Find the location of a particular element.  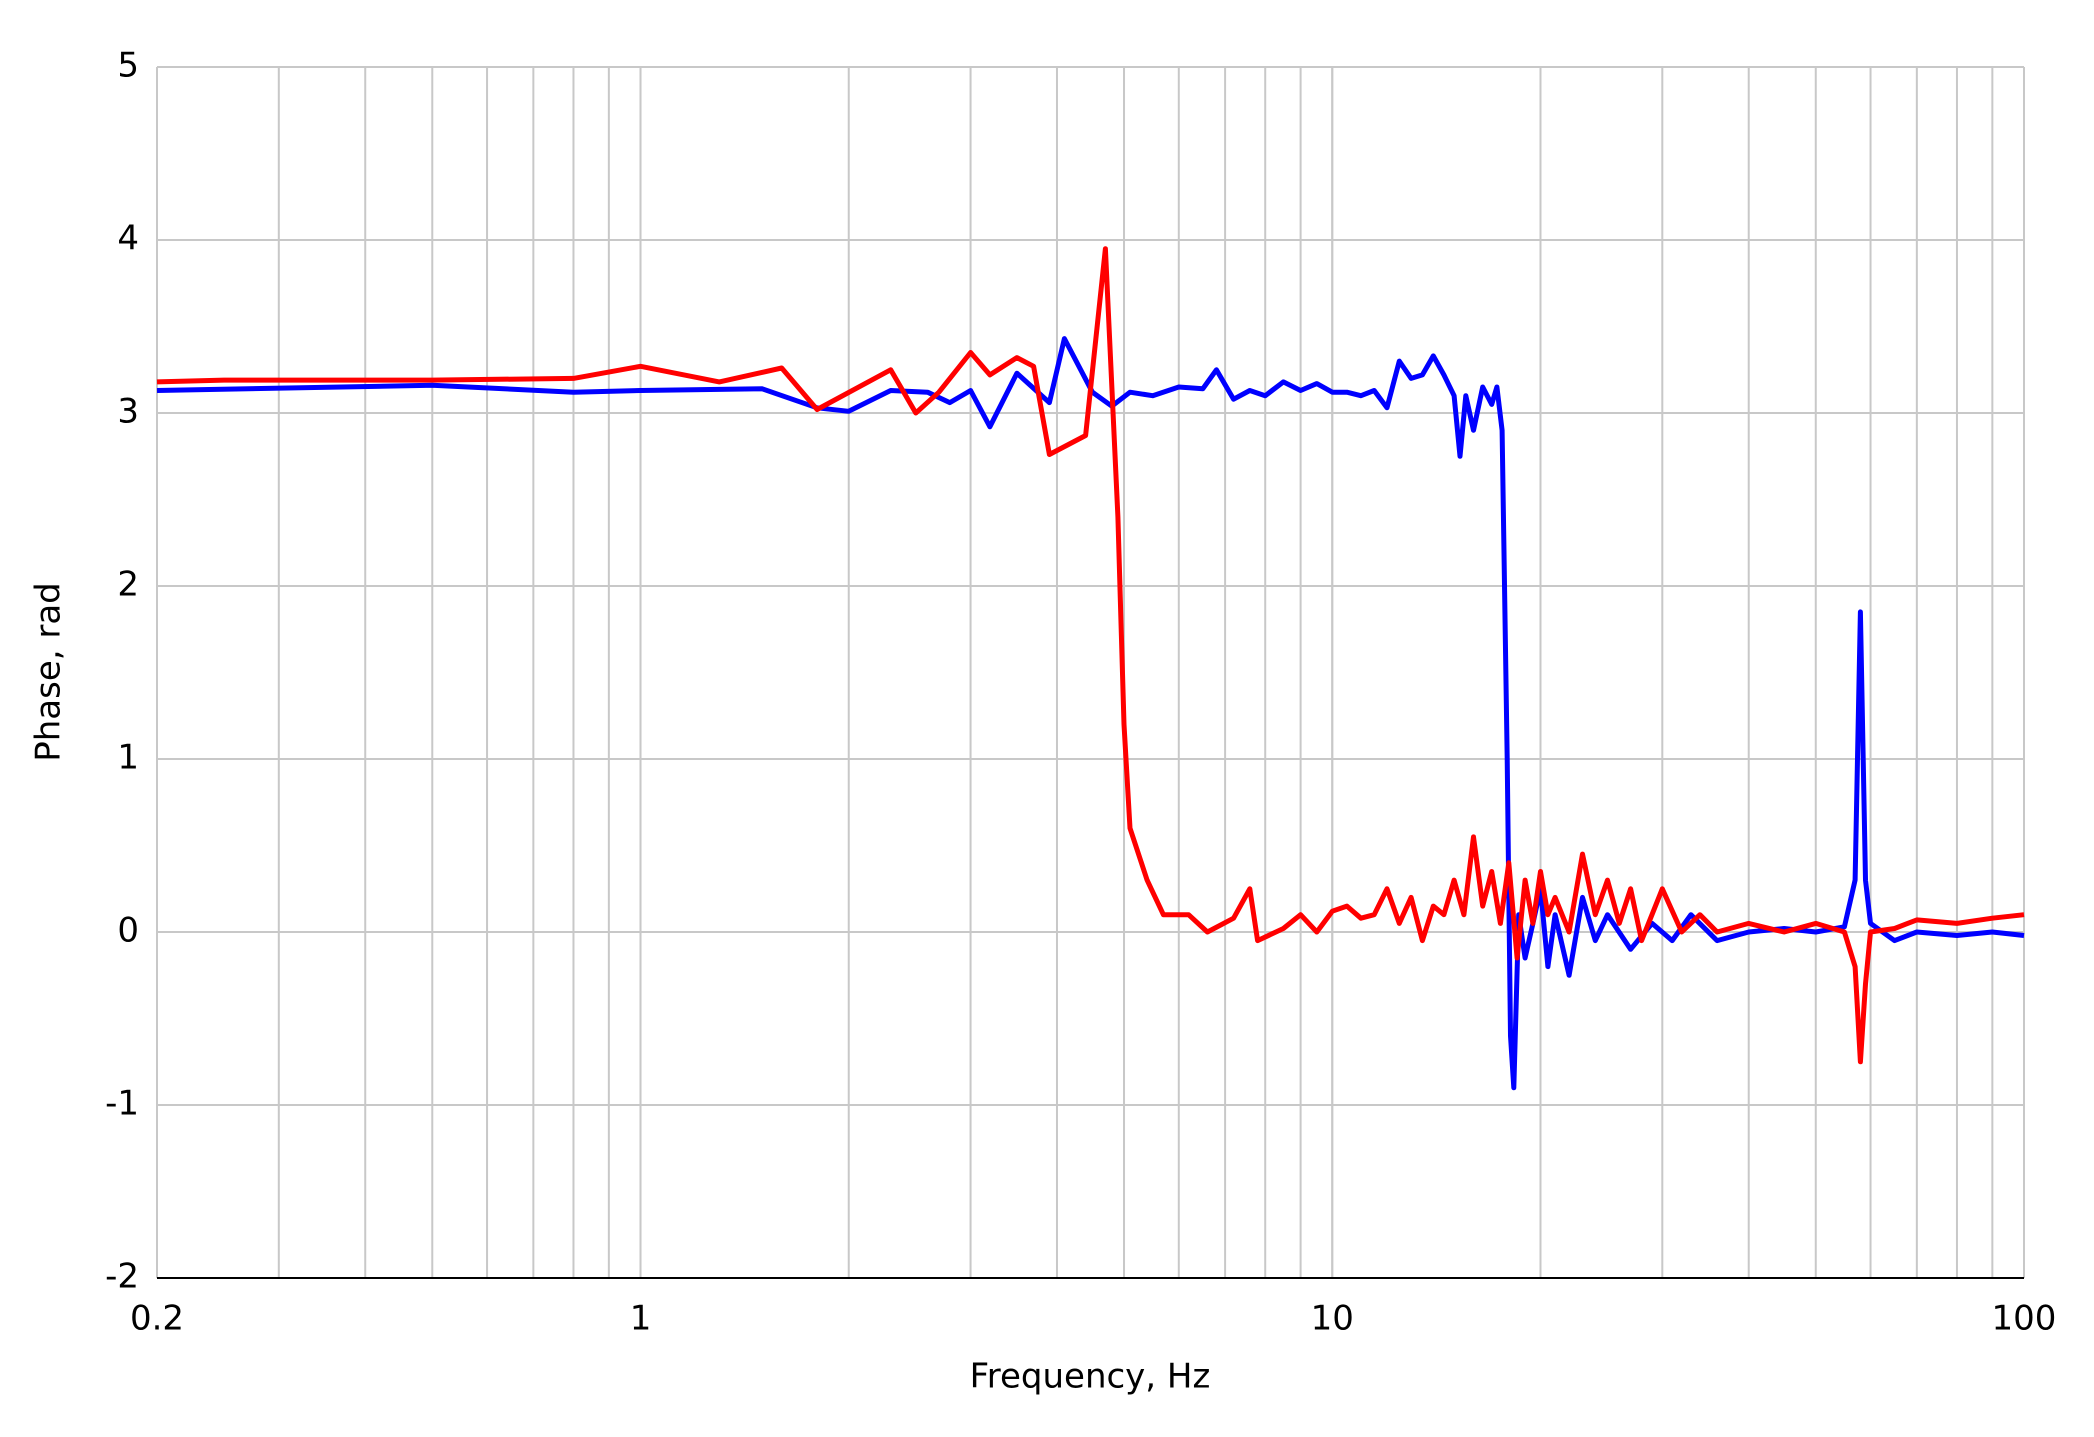

x-tick-label: 0.2 is located at coordinates (157, 1319).